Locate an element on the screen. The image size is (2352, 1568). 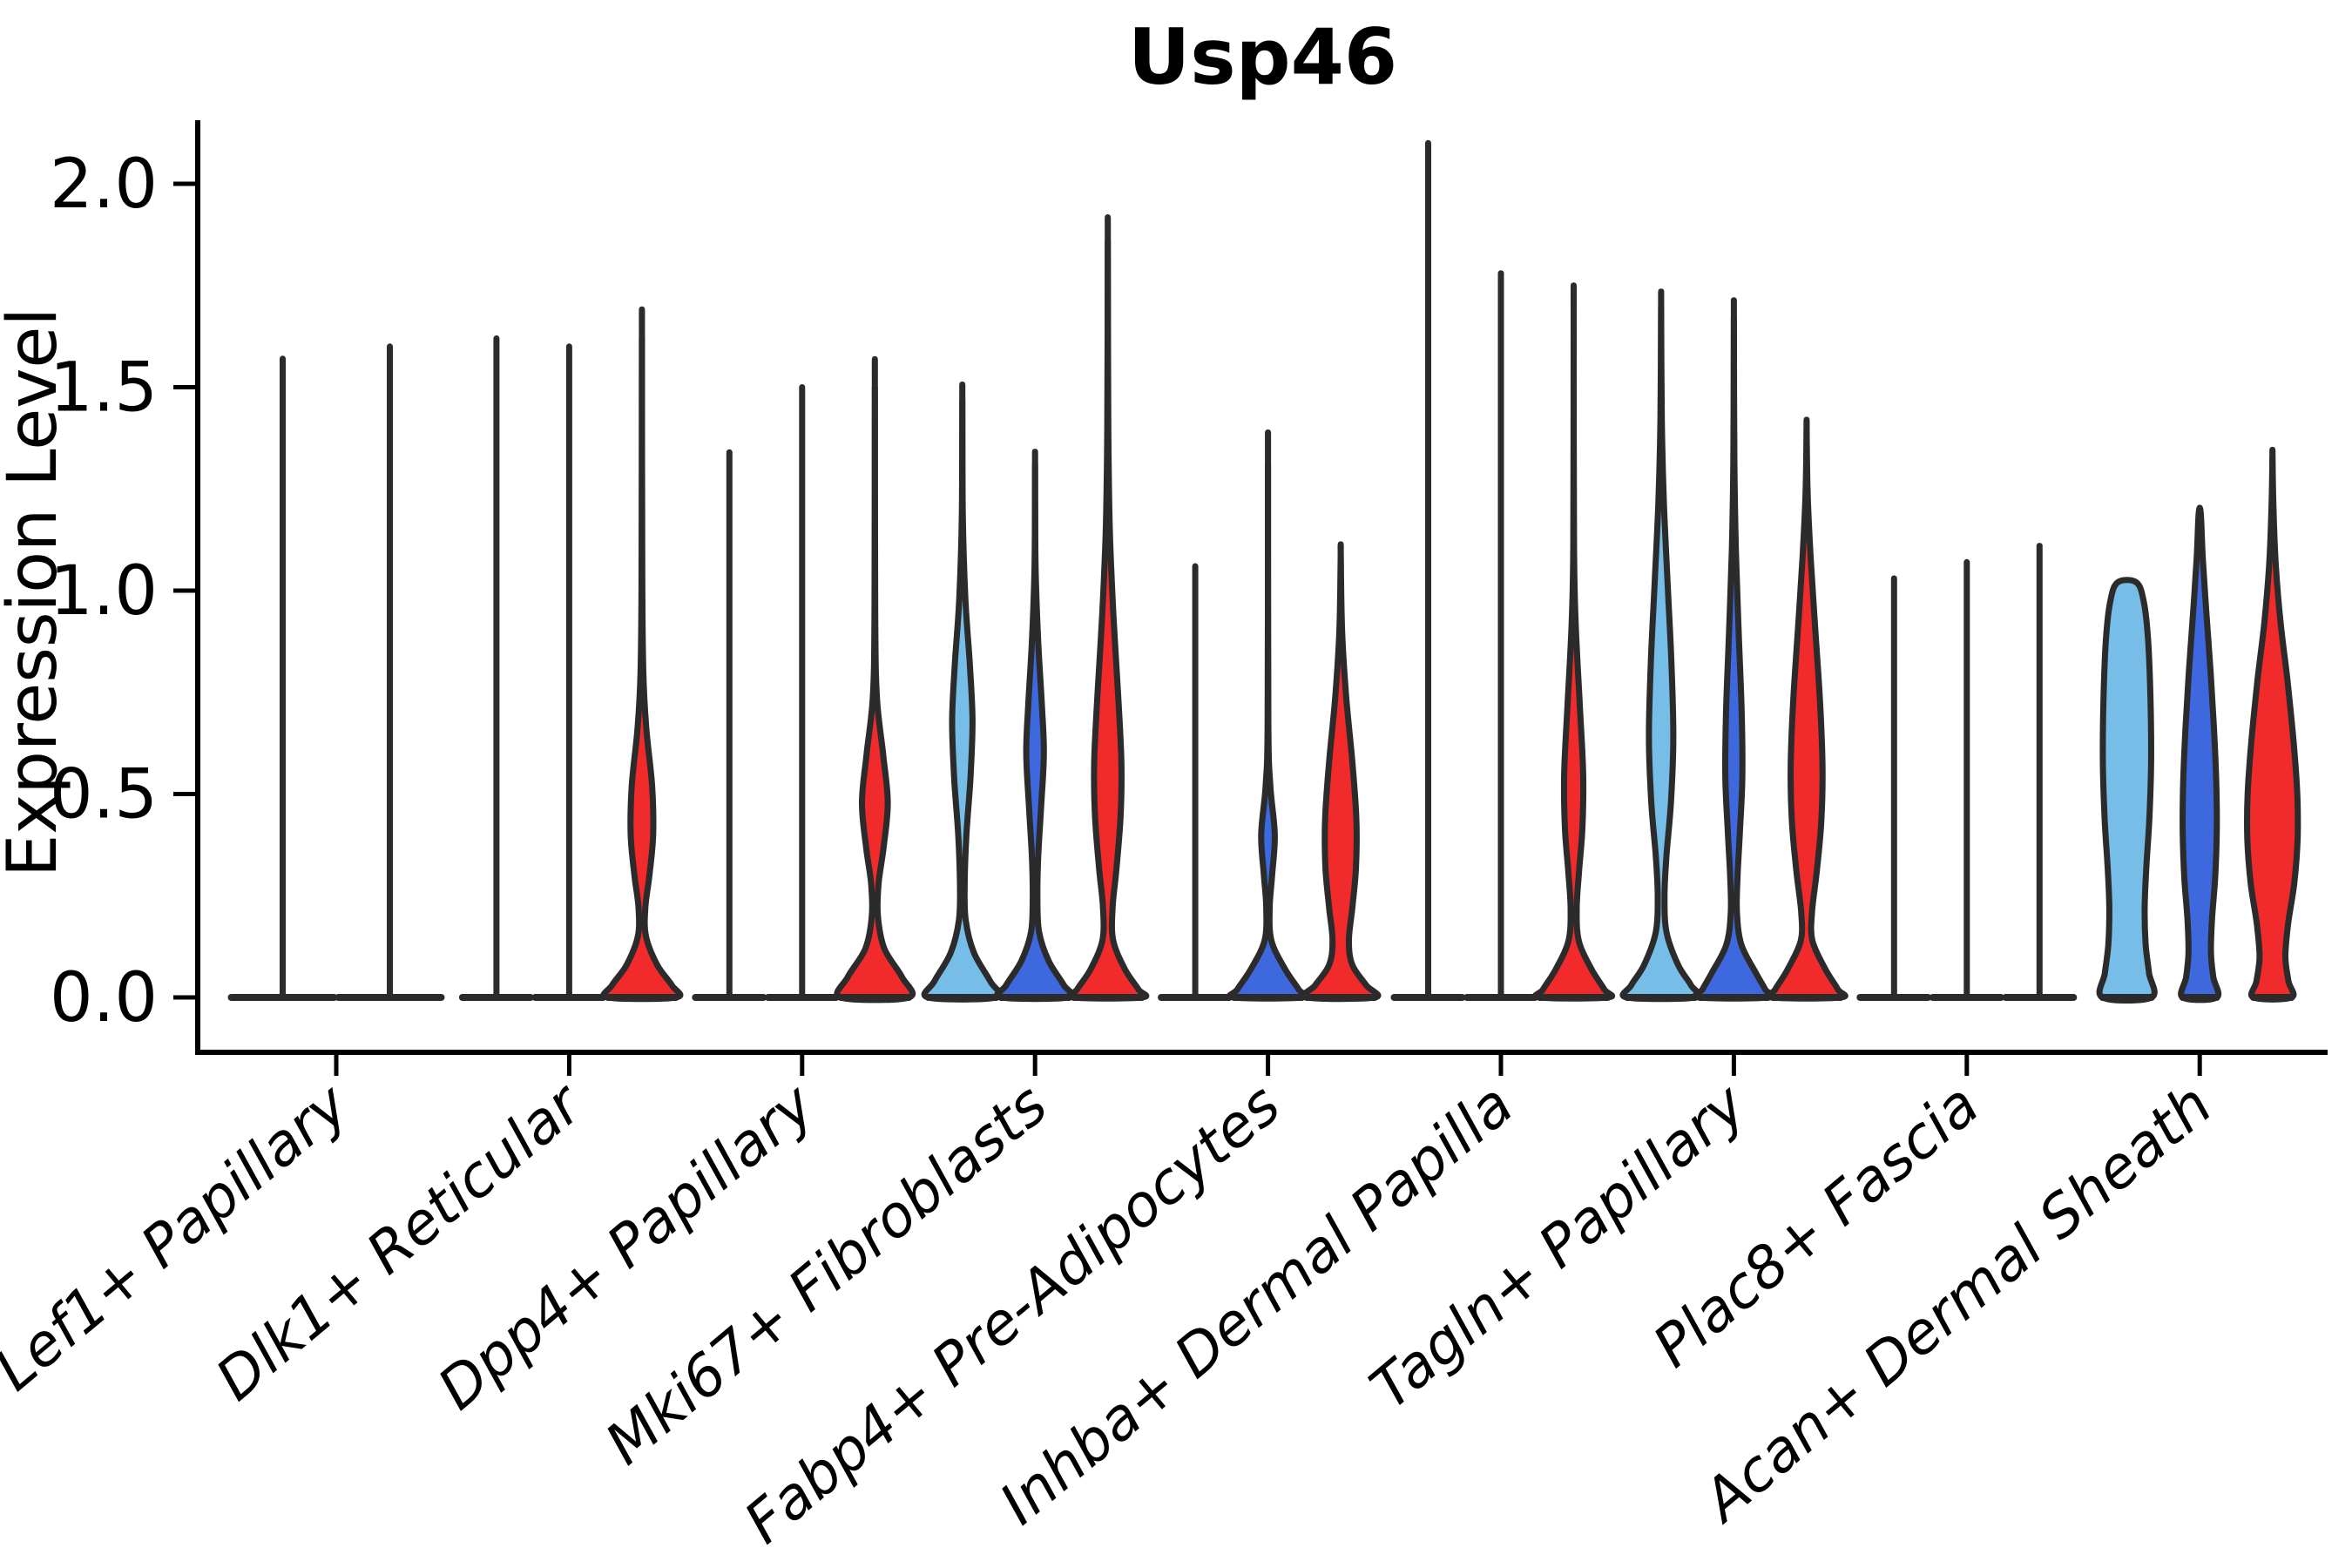
chart-title: Usp46 is located at coordinates (1262, 57).